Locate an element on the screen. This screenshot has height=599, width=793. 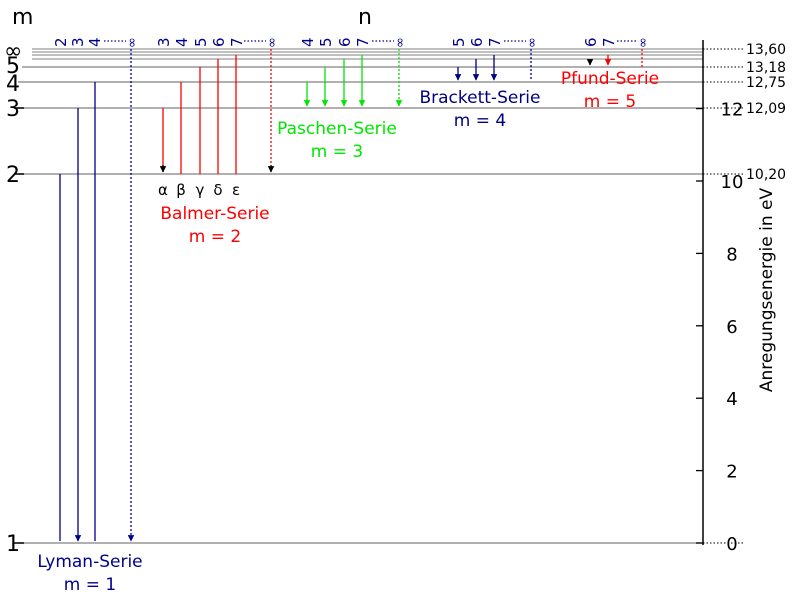
pfund-series: 6 7 ∞ Pfund-Serie m = 5 is located at coordinates (610, 74).